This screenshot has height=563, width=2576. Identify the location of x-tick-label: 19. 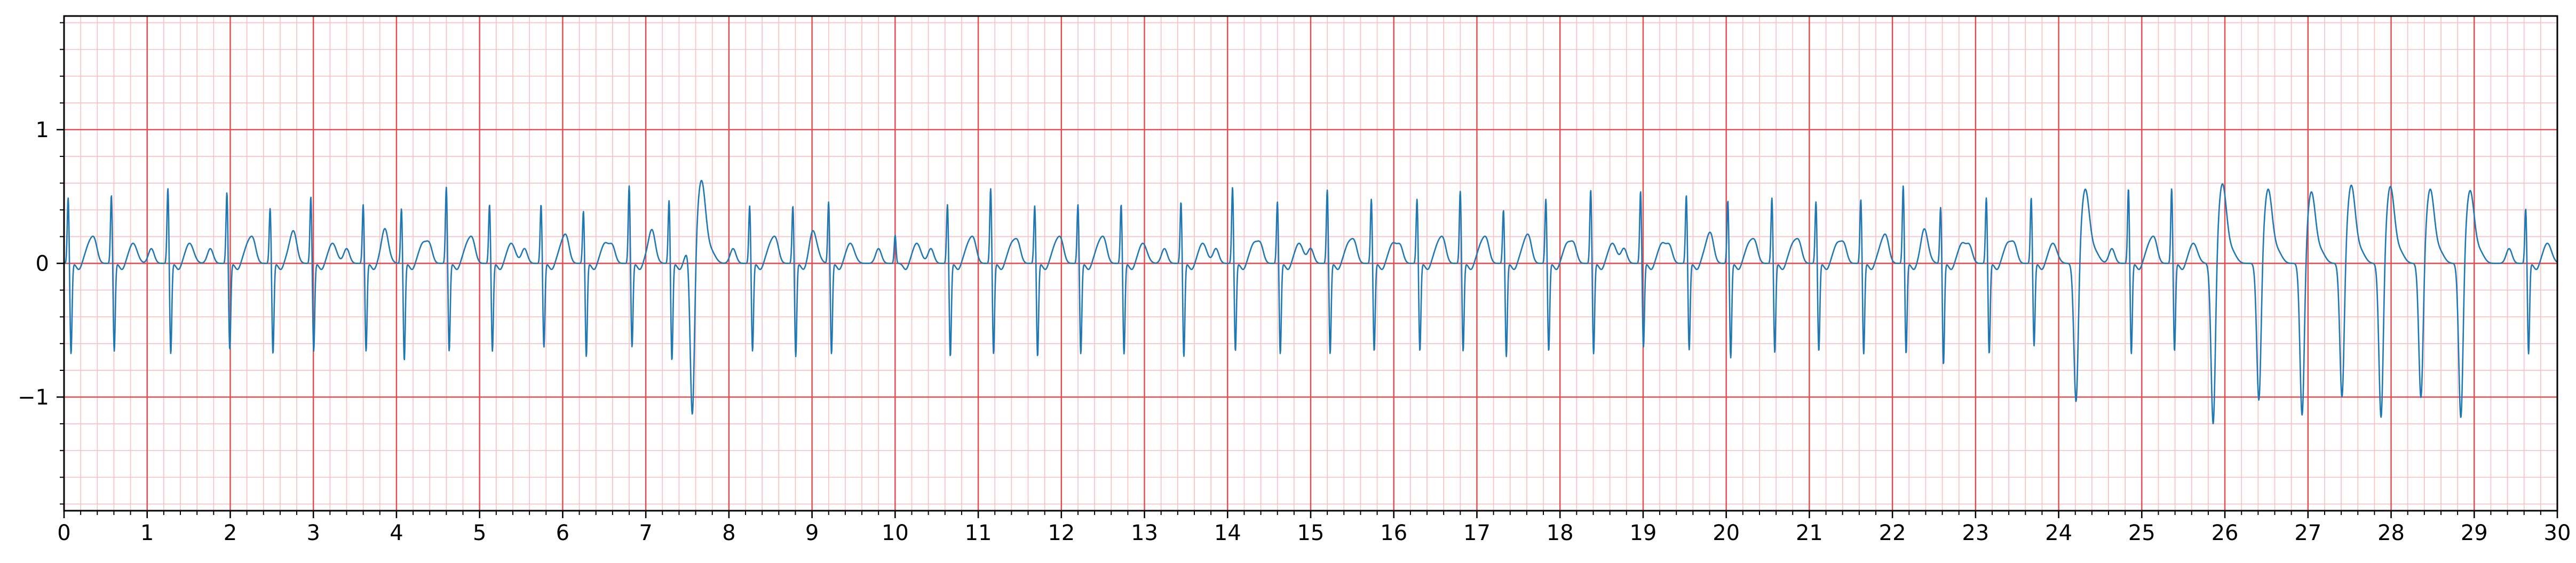
(1642, 533).